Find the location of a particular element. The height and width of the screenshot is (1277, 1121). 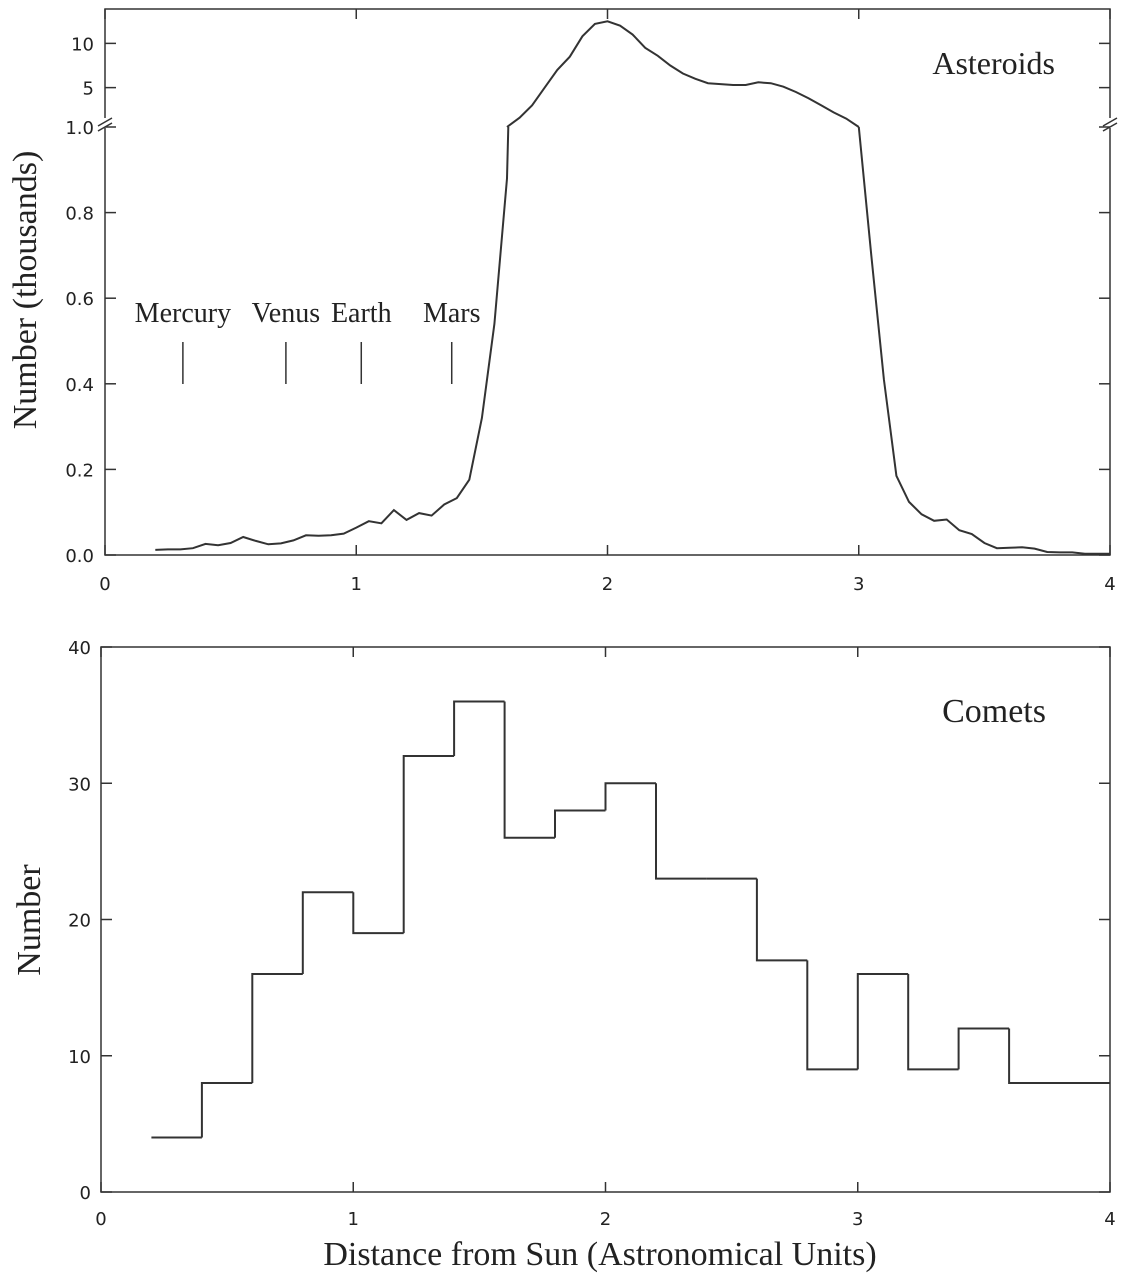

comets-x-tick-label: 4 is located at coordinates (1109, 1219).